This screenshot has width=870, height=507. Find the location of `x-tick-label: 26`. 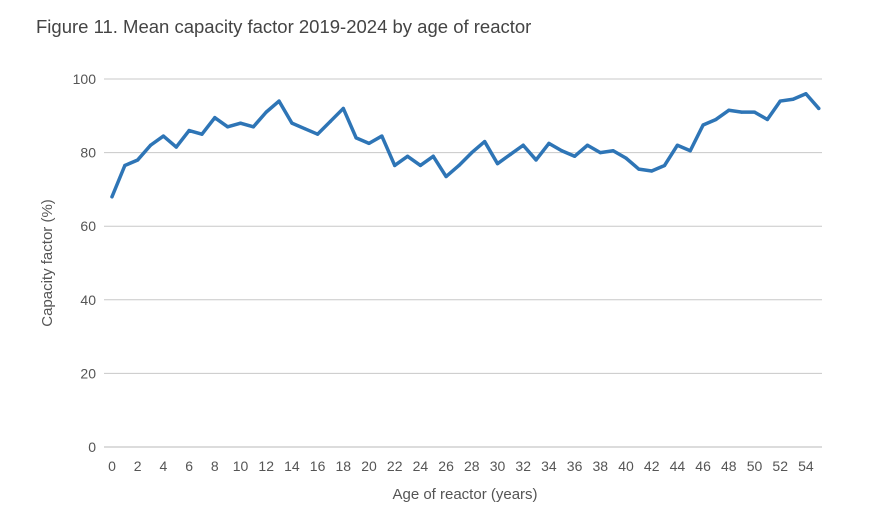

x-tick-label: 26 is located at coordinates (446, 466).